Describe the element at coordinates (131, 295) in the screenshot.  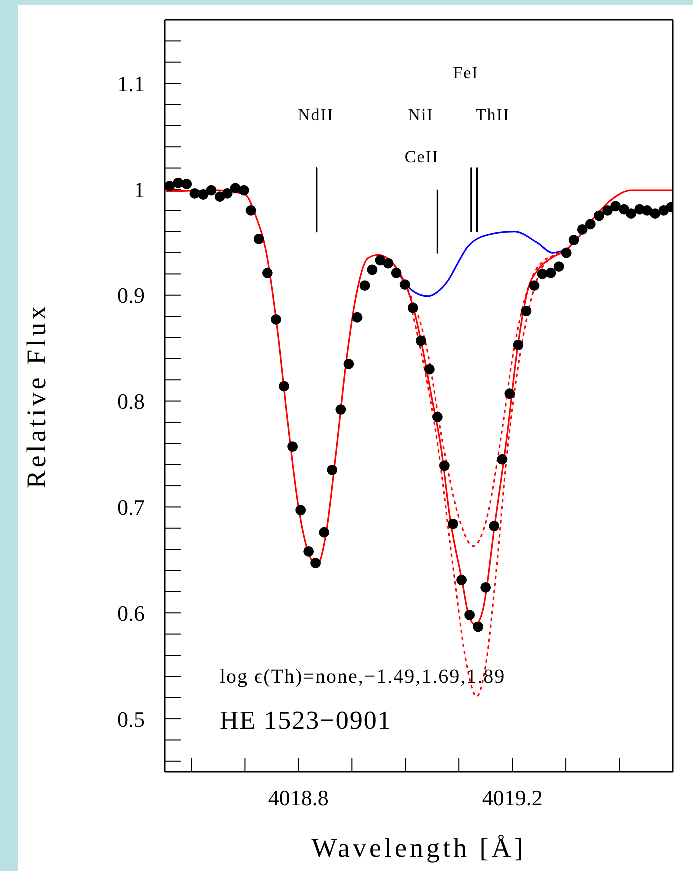
I see `y-tick-label: 0.9` at that location.